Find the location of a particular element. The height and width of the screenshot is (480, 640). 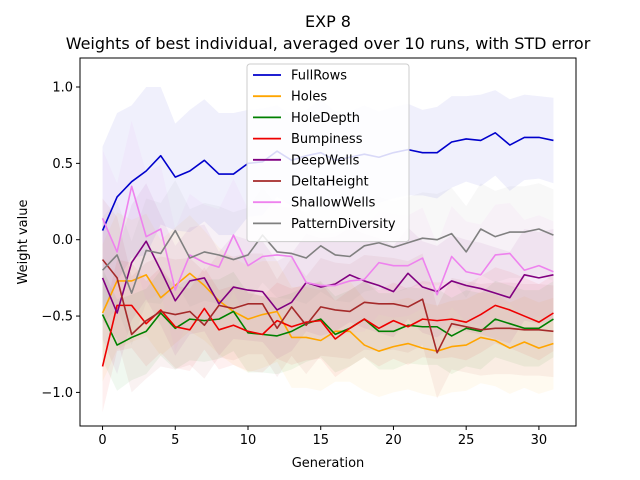

y-tick-label: 0.5 is located at coordinates (62, 164).